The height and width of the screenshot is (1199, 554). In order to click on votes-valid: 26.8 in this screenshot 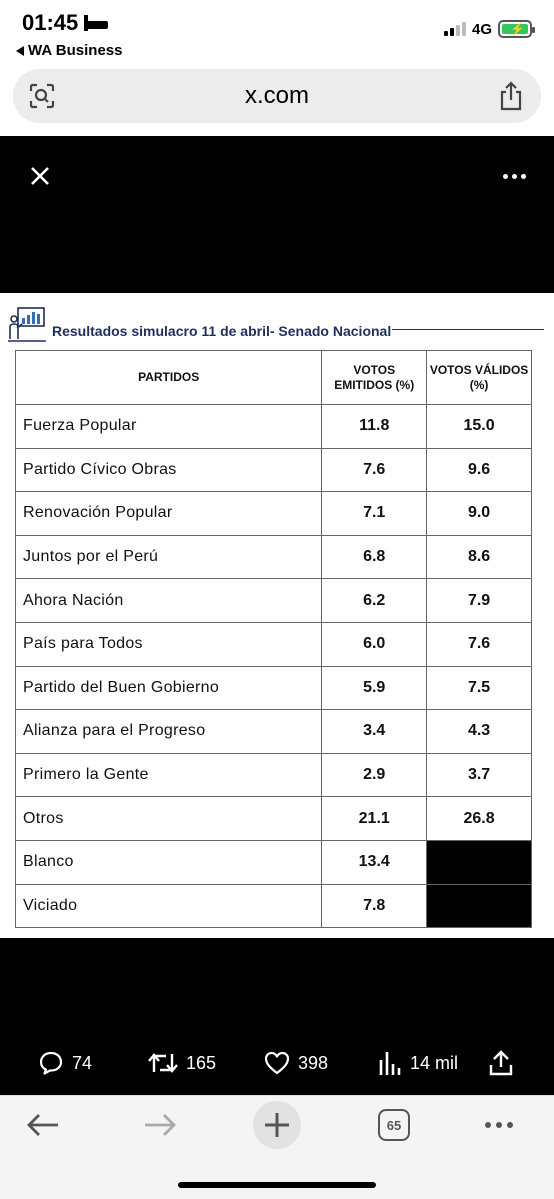, I will do `click(479, 818)`.